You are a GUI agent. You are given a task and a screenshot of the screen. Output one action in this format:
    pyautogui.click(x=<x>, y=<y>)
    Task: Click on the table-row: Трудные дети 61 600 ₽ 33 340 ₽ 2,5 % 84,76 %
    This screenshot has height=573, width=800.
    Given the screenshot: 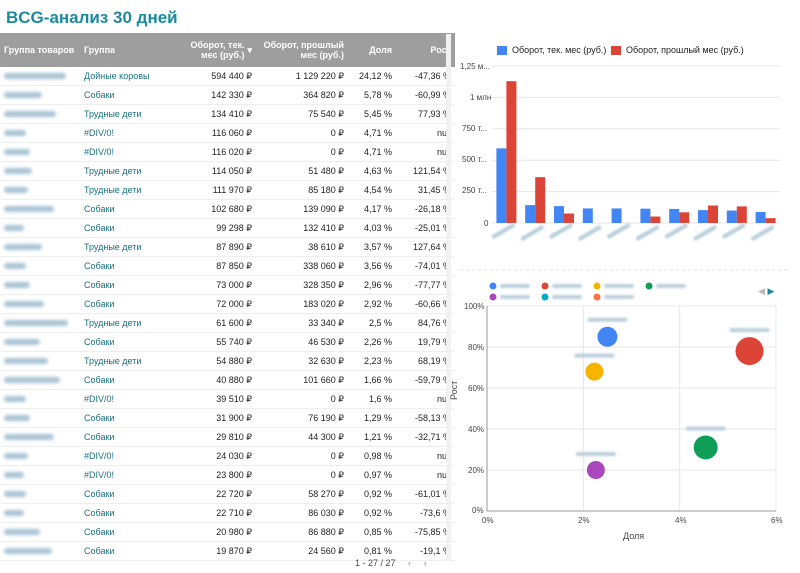 What is the action you would take?
    pyautogui.click(x=227, y=323)
    